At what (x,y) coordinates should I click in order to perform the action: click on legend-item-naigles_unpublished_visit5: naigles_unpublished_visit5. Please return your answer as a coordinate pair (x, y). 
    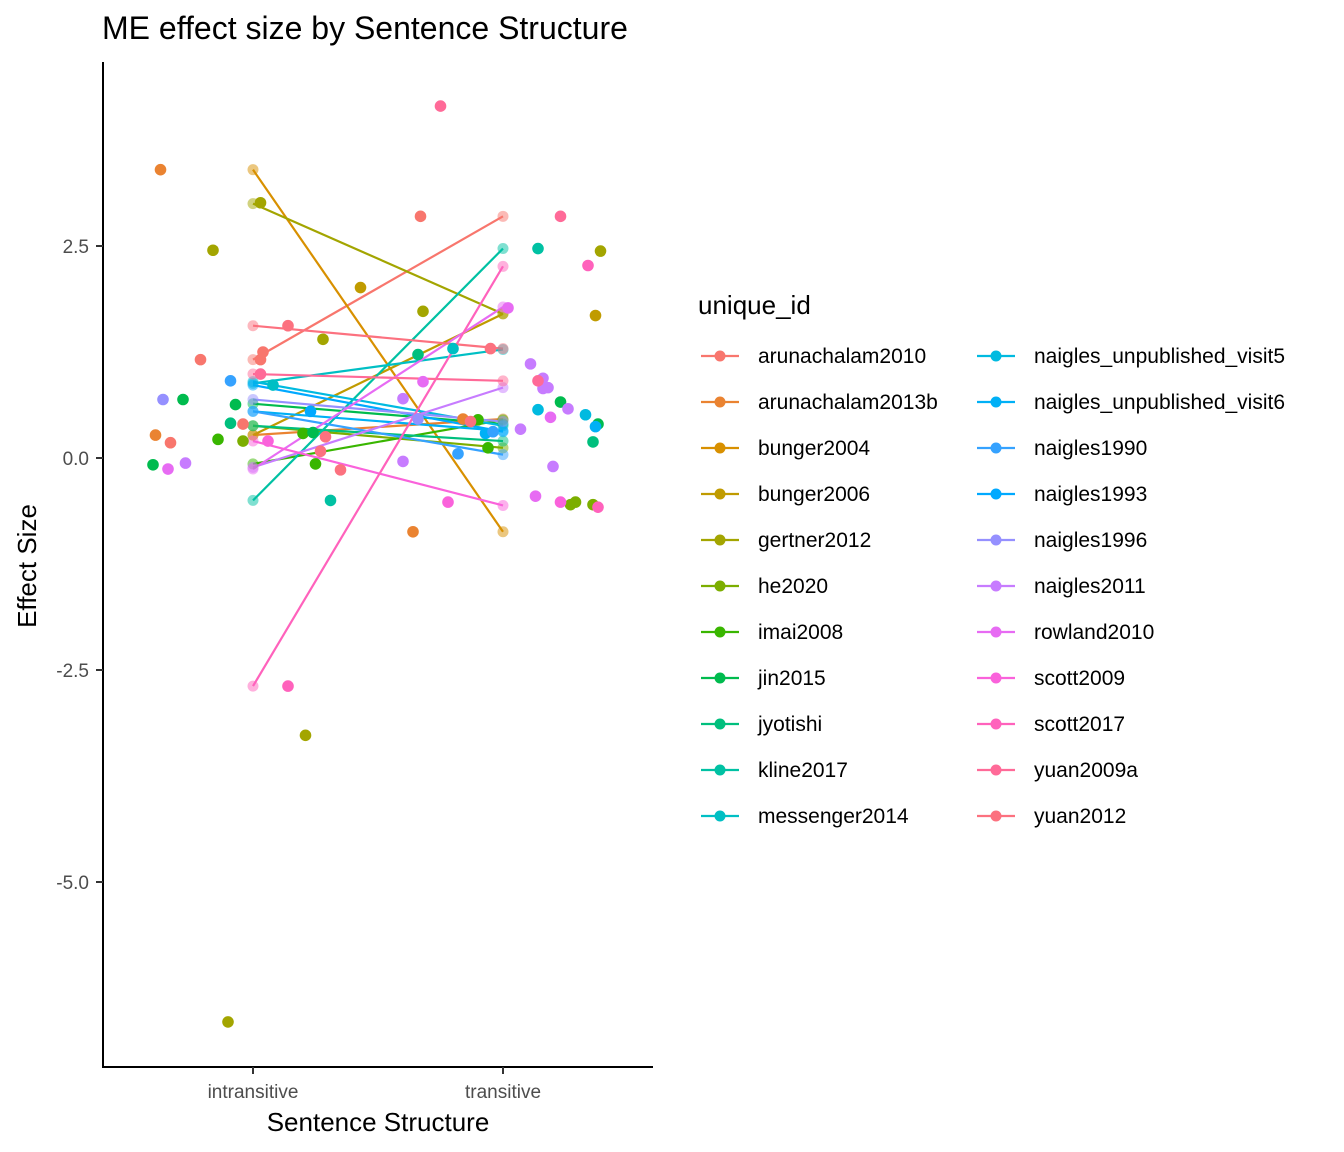
    Looking at the image, I should click on (1131, 356).